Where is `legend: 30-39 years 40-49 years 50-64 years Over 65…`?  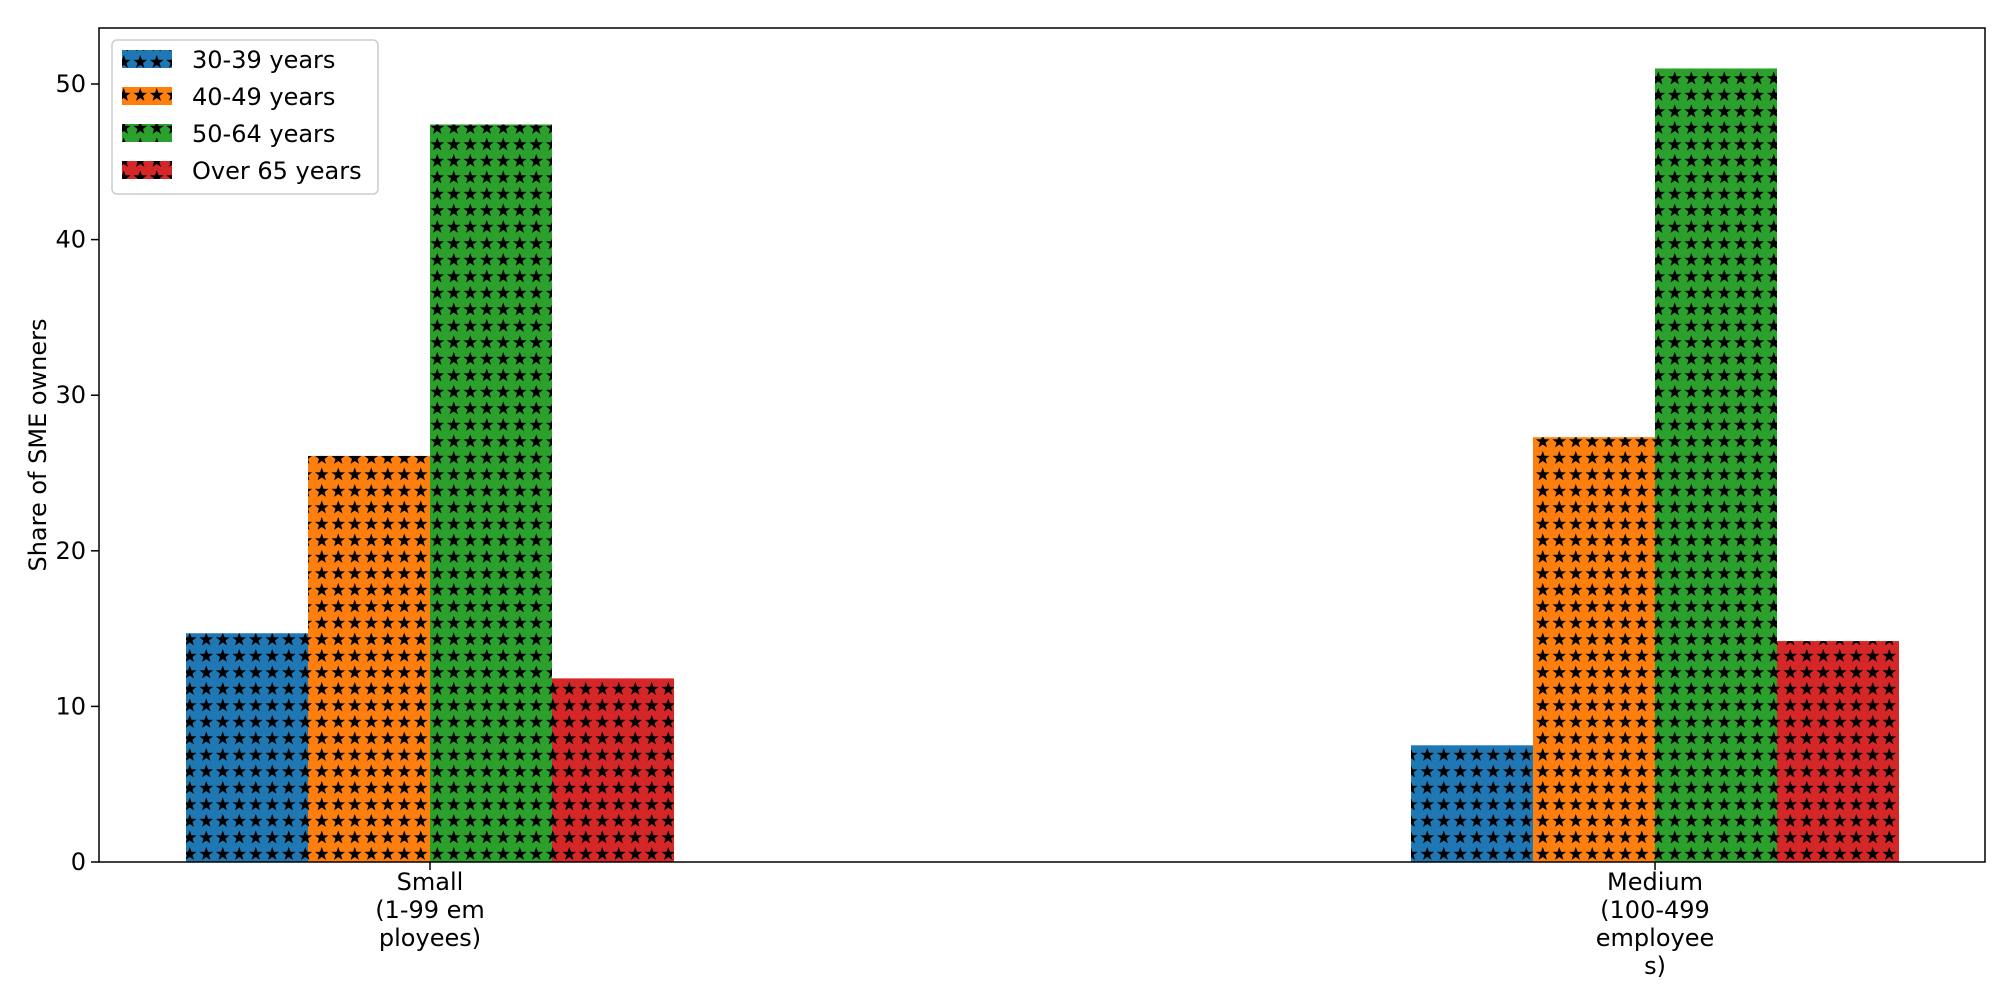
legend: 30-39 years 40-49 years 50-64 years Over 65… is located at coordinates (245, 117).